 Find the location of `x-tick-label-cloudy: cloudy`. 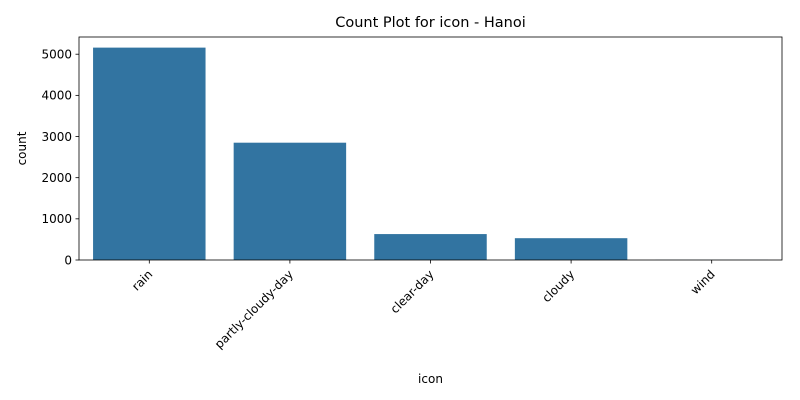

x-tick-label-cloudy: cloudy is located at coordinates (558, 286).